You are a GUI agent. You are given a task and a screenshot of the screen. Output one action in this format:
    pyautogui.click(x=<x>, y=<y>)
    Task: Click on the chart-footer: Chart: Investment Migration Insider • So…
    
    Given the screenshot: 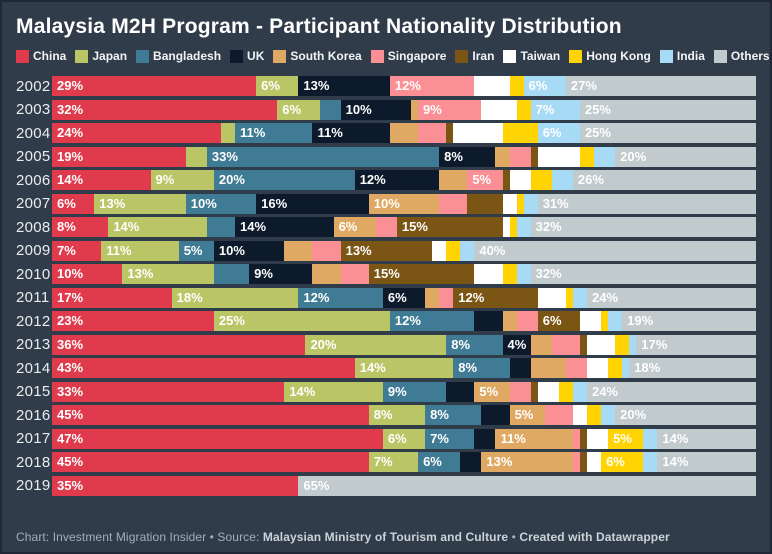 What is the action you would take?
    pyautogui.click(x=386, y=537)
    